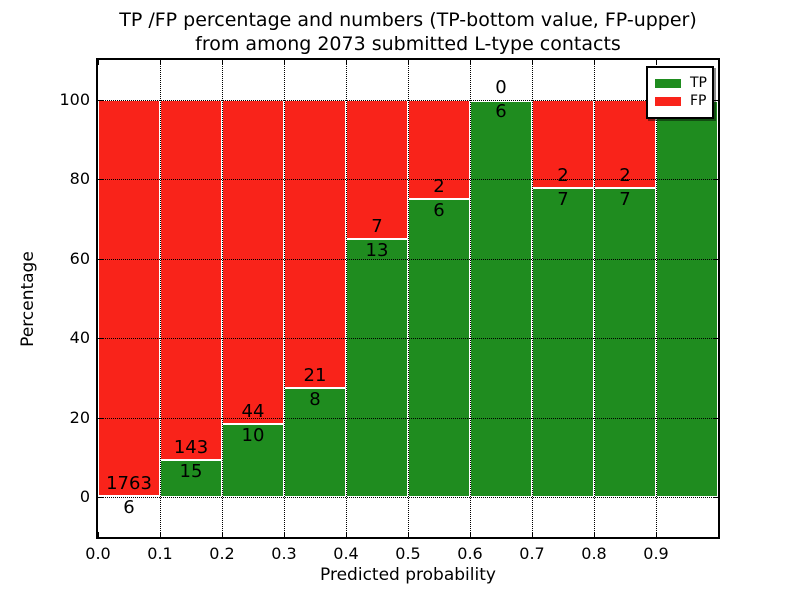  I want to click on x-tick-label-0.1: 0.1, so click(160, 553).